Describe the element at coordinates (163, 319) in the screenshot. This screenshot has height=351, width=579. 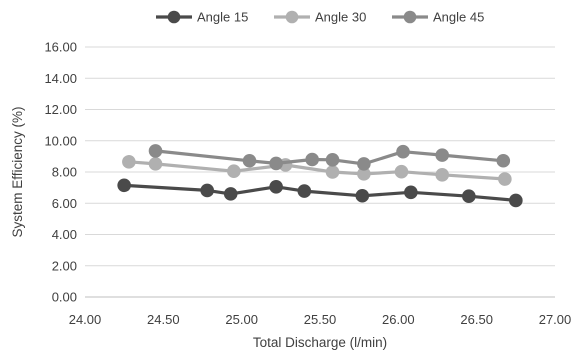
I see `x-tick-label: 24.50` at that location.